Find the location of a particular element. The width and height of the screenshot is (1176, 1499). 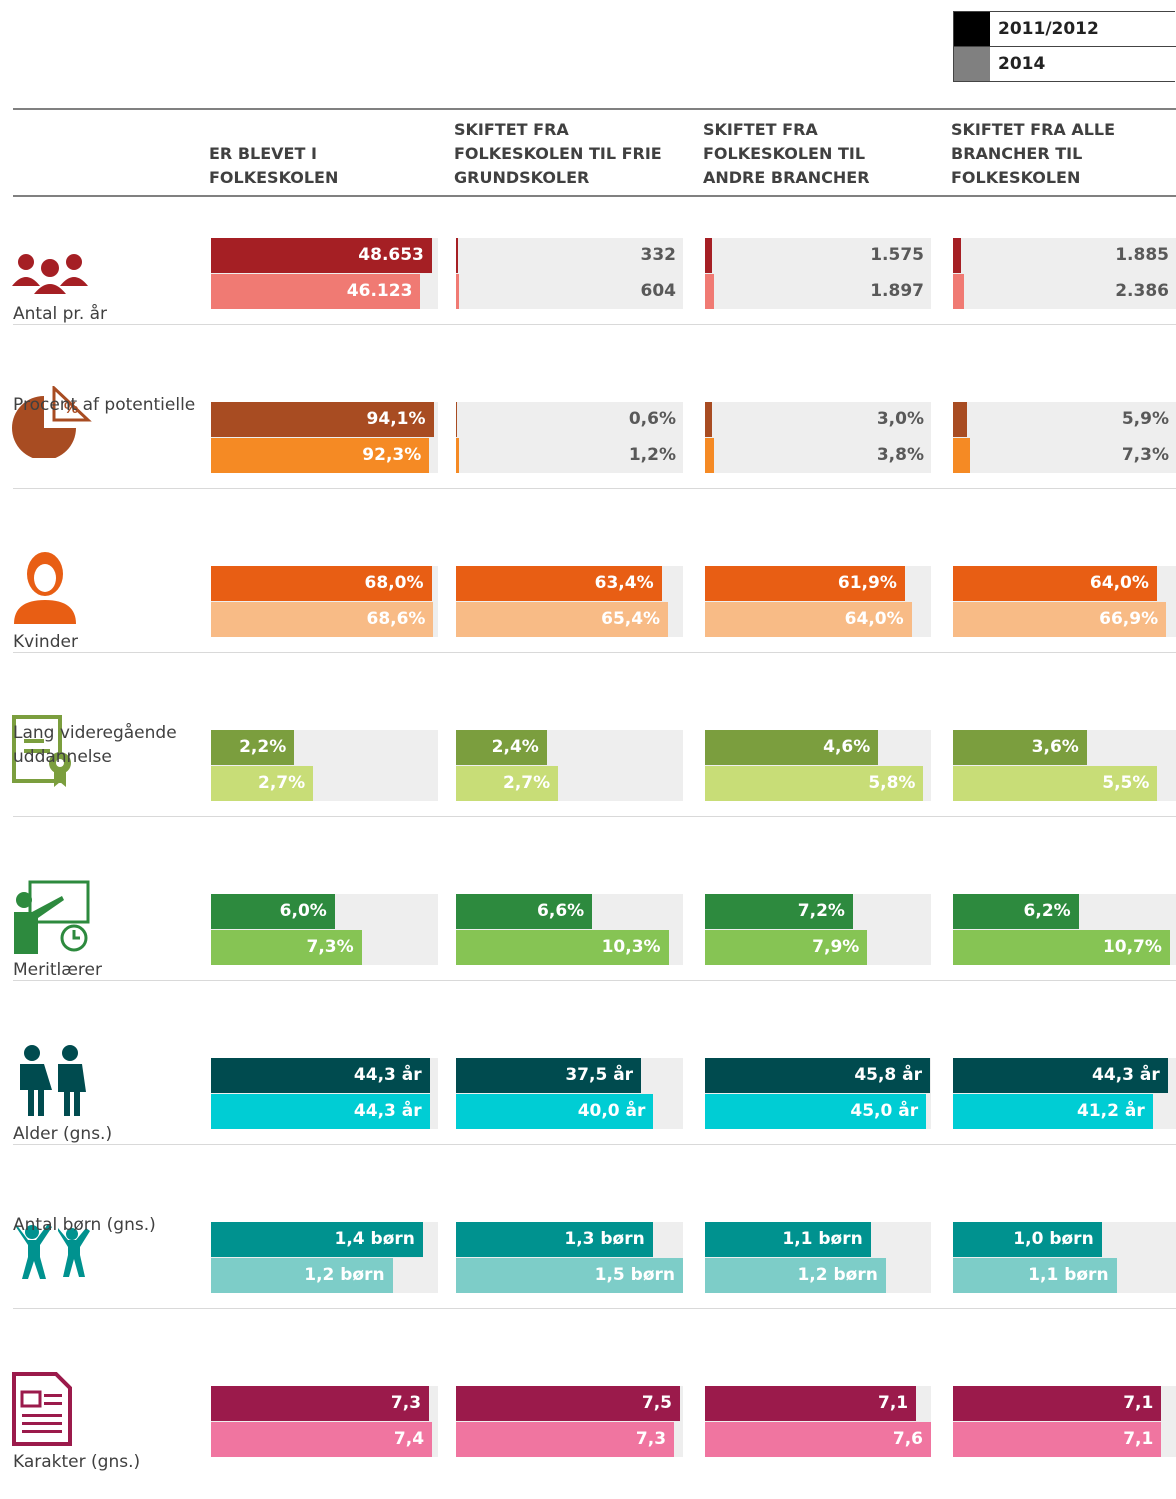

value-label: 37,5 år is located at coordinates (599, 1075).